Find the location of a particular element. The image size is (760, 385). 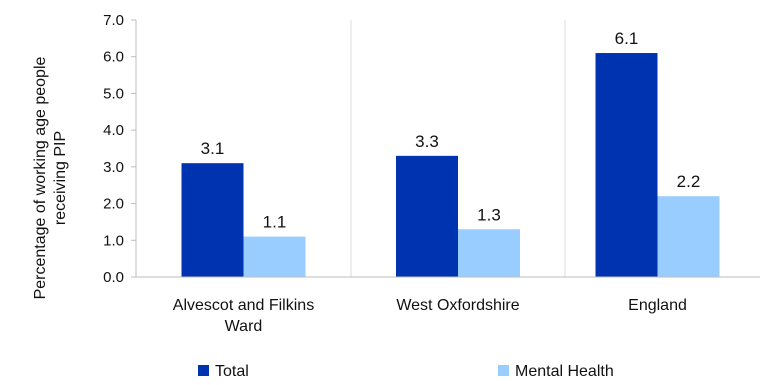

data-label: 2.2 is located at coordinates (689, 181).